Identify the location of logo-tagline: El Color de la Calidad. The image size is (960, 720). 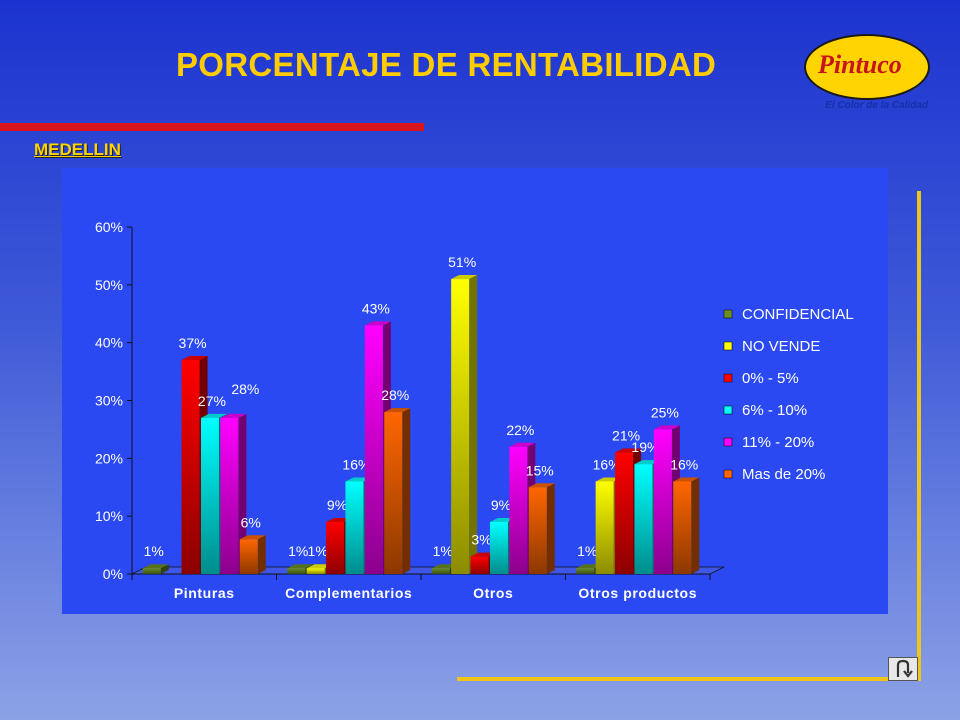
(876, 105).